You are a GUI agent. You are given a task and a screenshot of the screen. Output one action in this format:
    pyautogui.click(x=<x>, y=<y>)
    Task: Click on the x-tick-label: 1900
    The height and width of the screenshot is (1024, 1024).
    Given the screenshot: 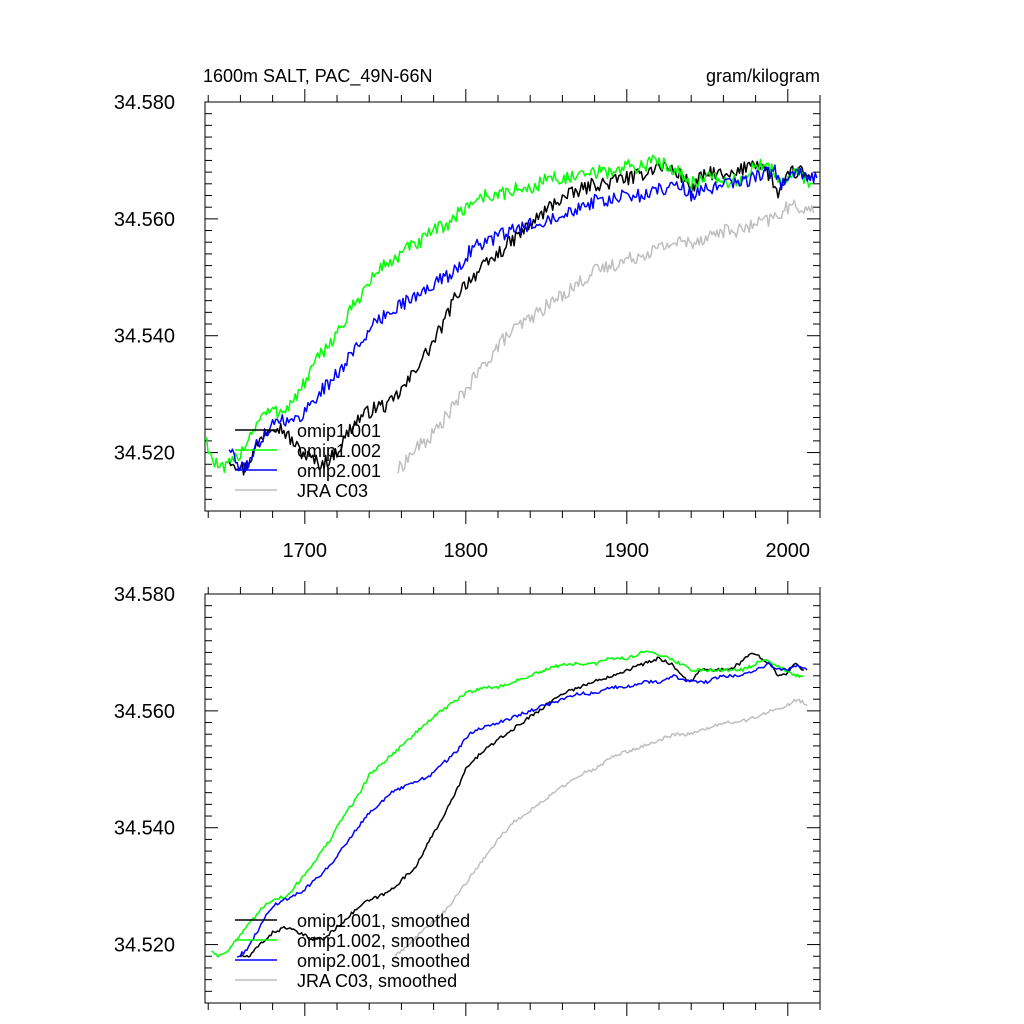 What is the action you would take?
    pyautogui.click(x=627, y=551)
    